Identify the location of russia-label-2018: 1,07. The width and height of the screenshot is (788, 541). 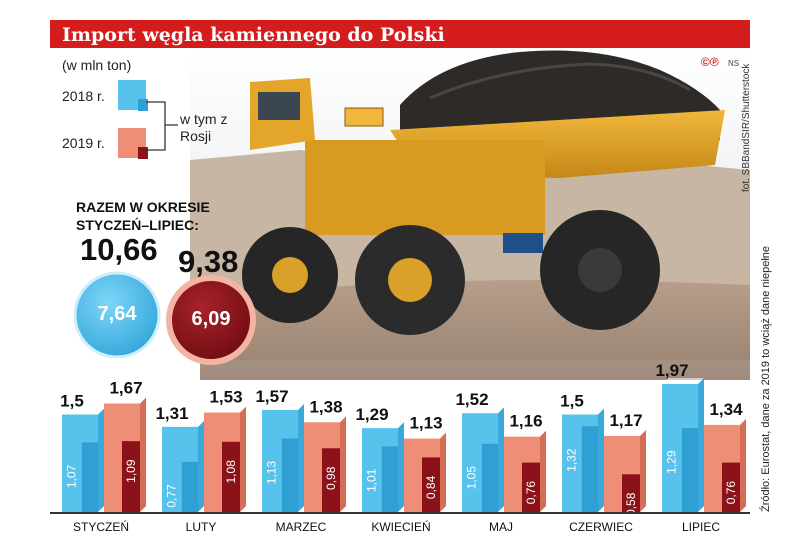
(72, 476).